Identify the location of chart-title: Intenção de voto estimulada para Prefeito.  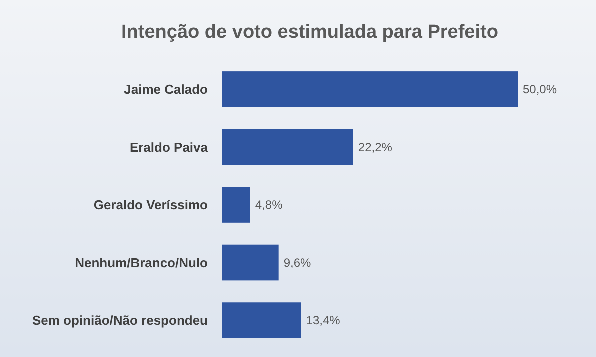
(310, 32).